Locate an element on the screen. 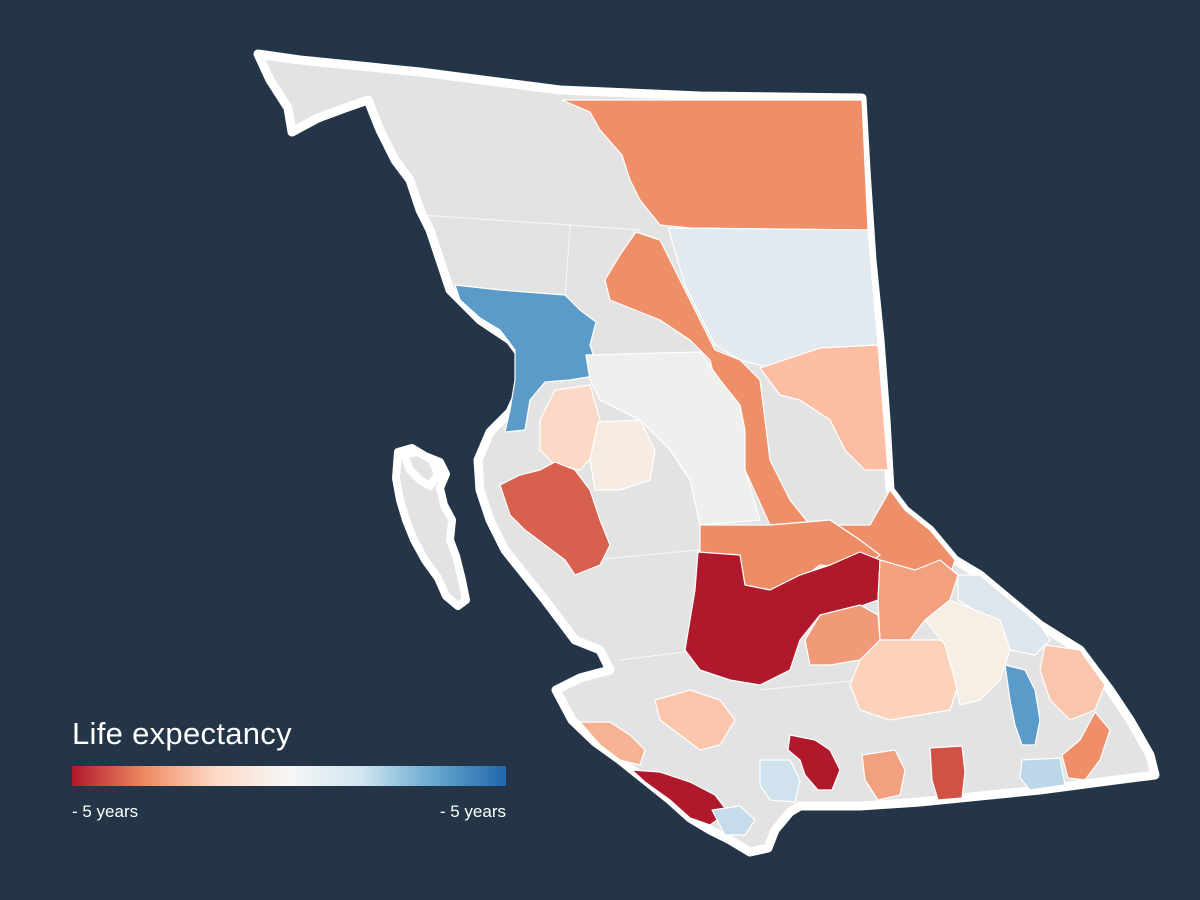  region-south-okanagan is located at coordinates (883, 775).